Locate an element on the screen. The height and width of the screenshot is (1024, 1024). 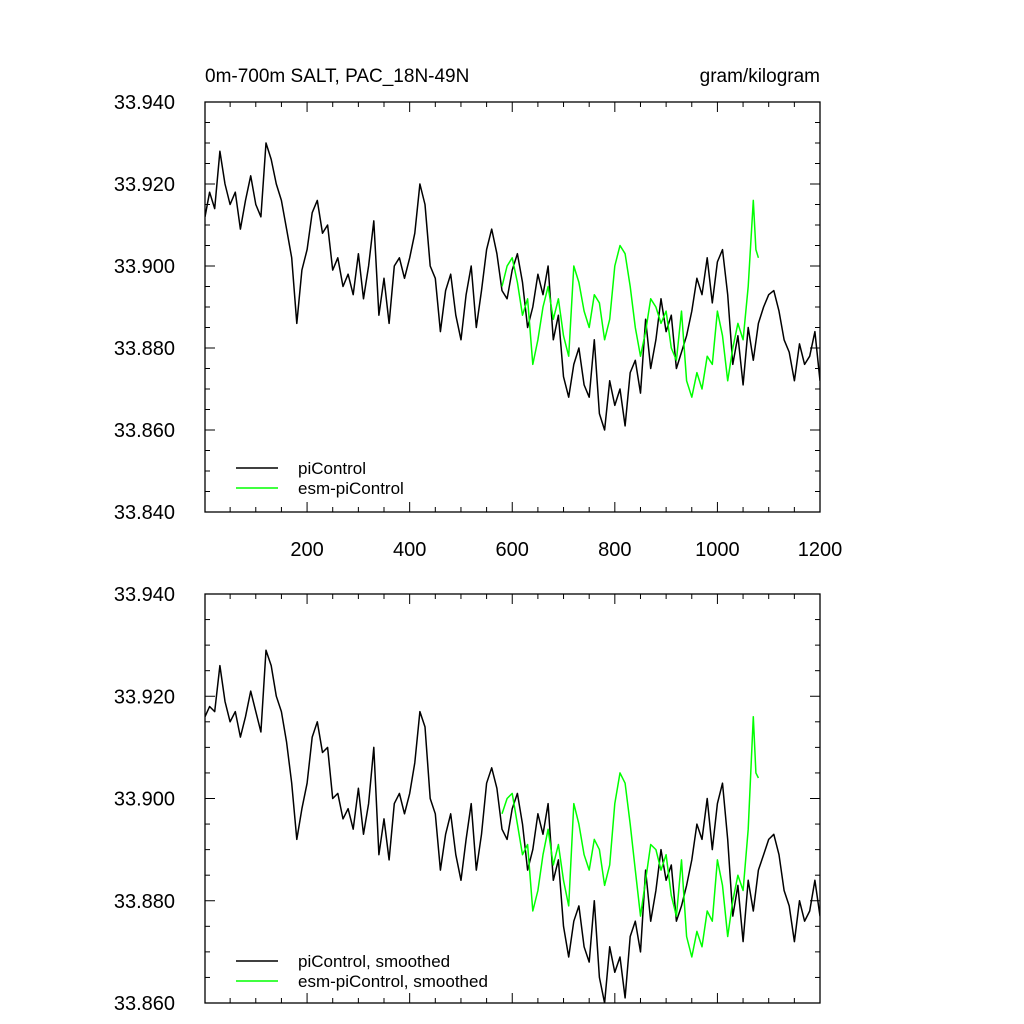
series-line-esm-picontrol-smoothed is located at coordinates (630, 836).